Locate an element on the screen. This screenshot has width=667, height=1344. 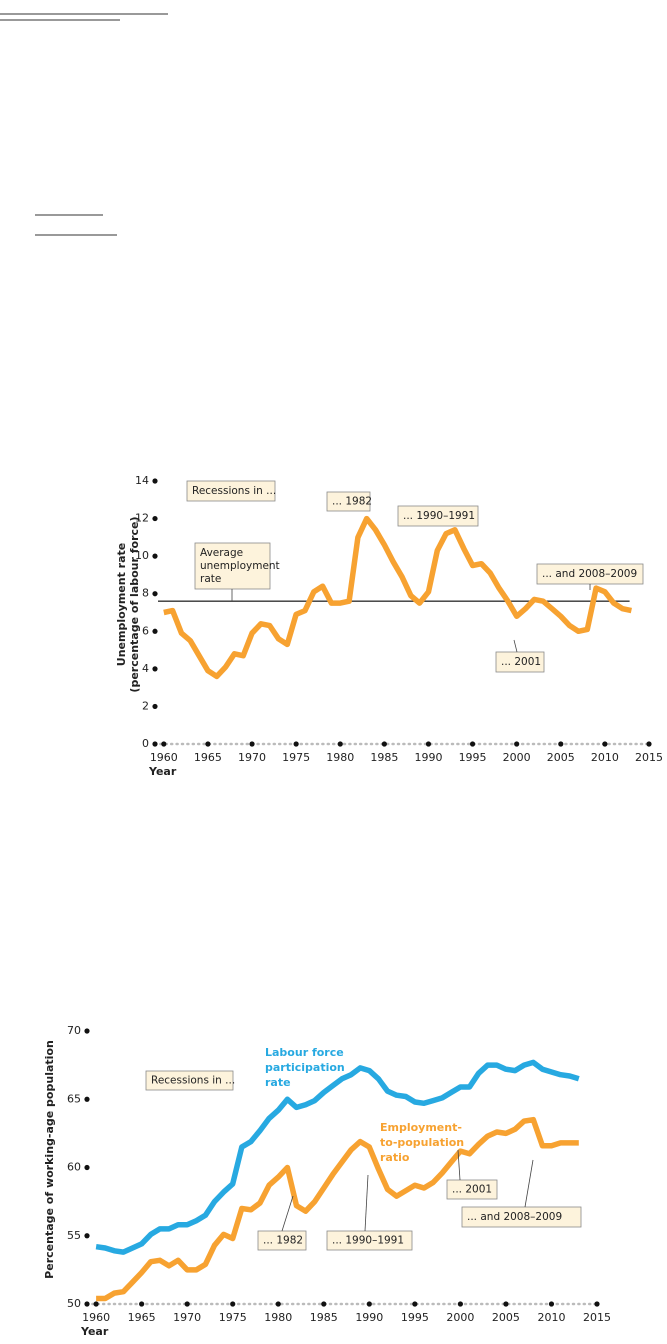
y-tick-label: 12 is located at coordinates (142, 518).